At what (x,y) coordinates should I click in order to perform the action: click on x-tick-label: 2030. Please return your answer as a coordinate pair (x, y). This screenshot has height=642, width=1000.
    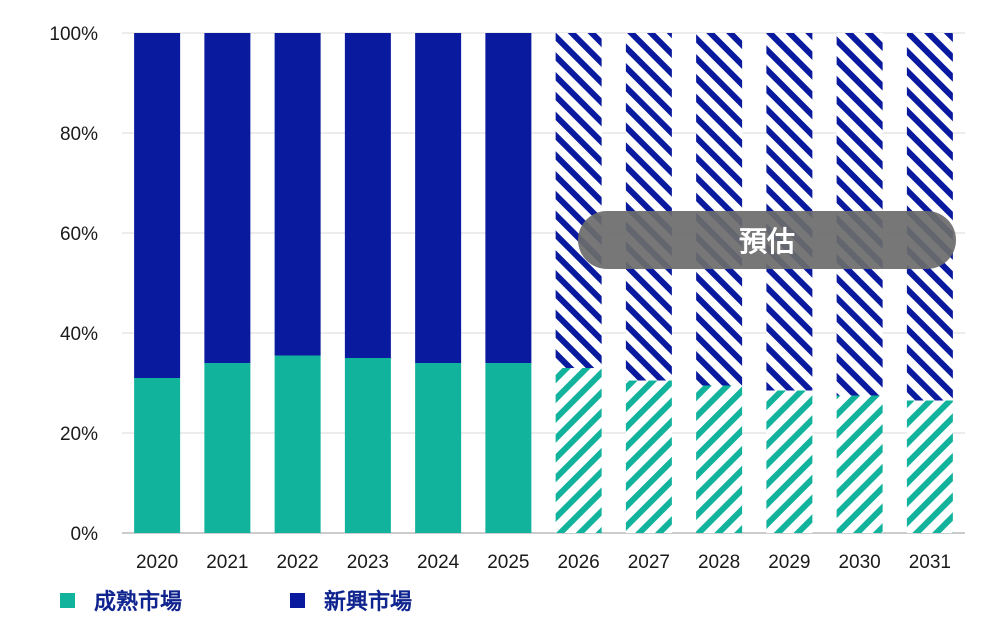
    Looking at the image, I should click on (859, 562).